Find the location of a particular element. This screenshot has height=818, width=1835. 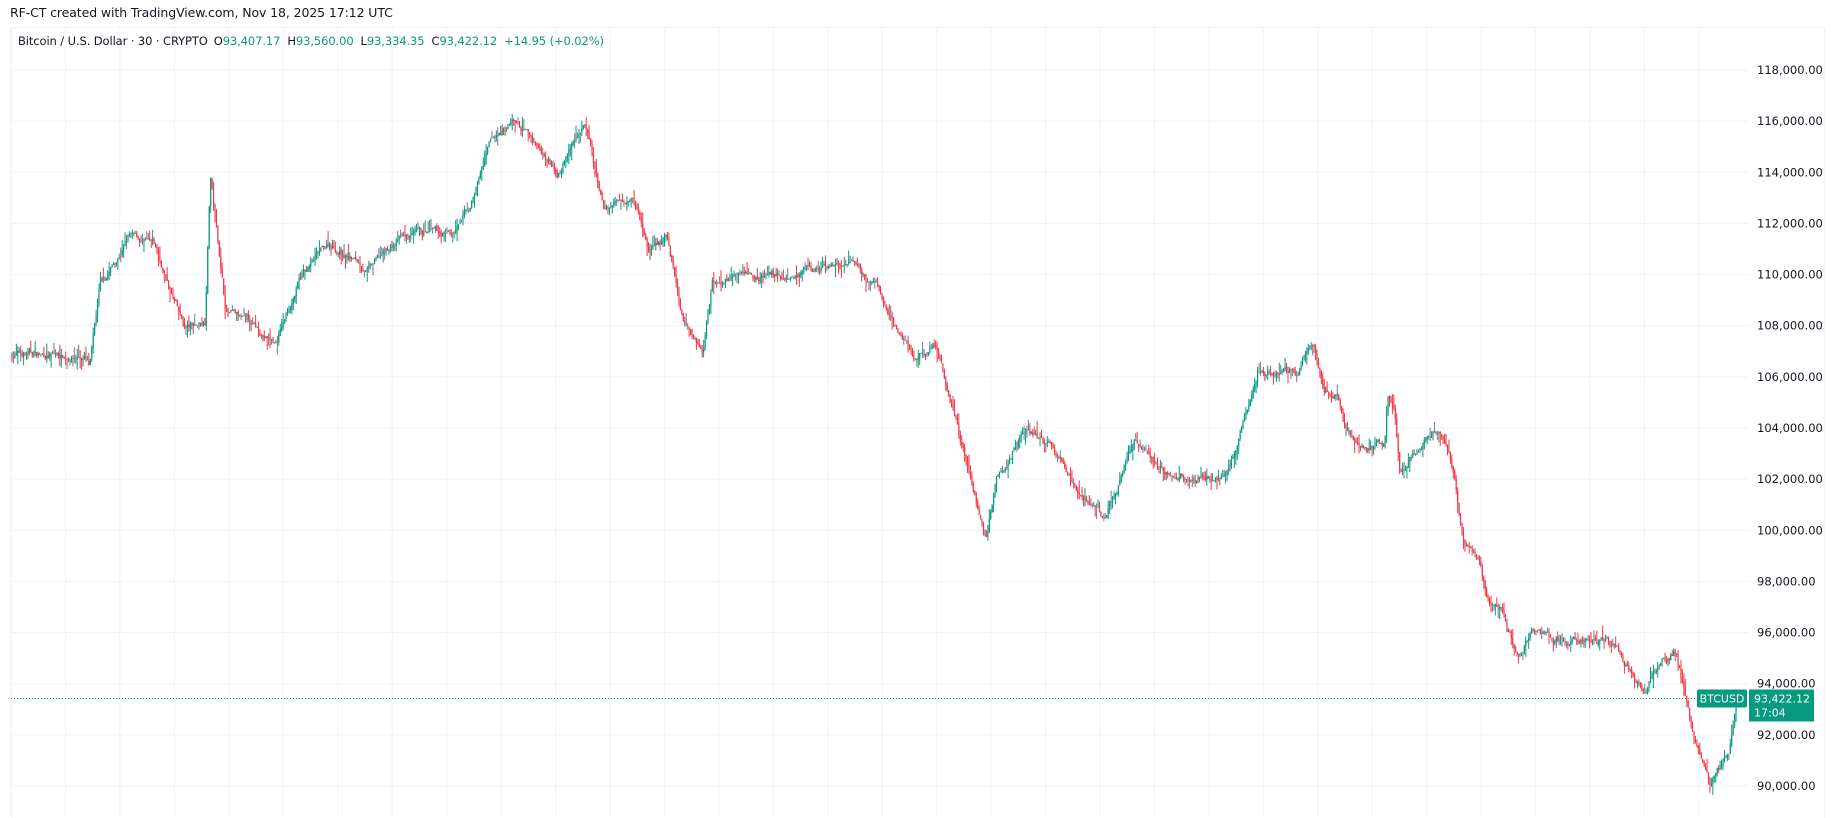

high-label: H is located at coordinates (291, 41).